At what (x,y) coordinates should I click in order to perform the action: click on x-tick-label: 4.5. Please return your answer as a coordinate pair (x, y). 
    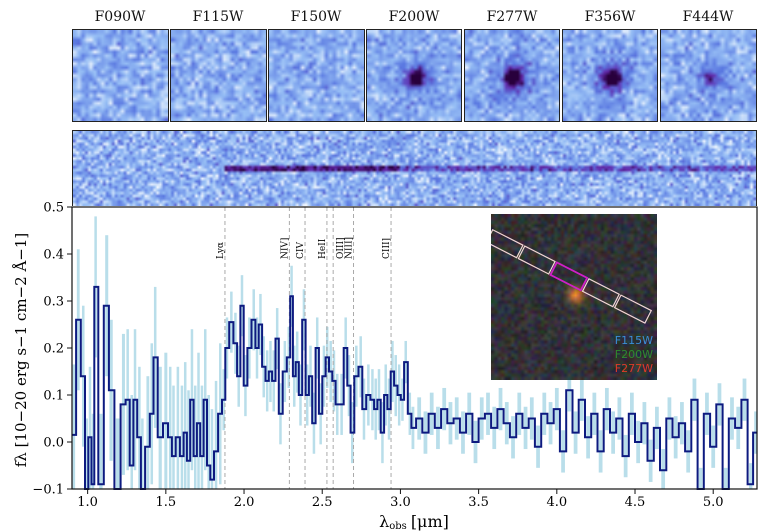
    Looking at the image, I should click on (635, 502).